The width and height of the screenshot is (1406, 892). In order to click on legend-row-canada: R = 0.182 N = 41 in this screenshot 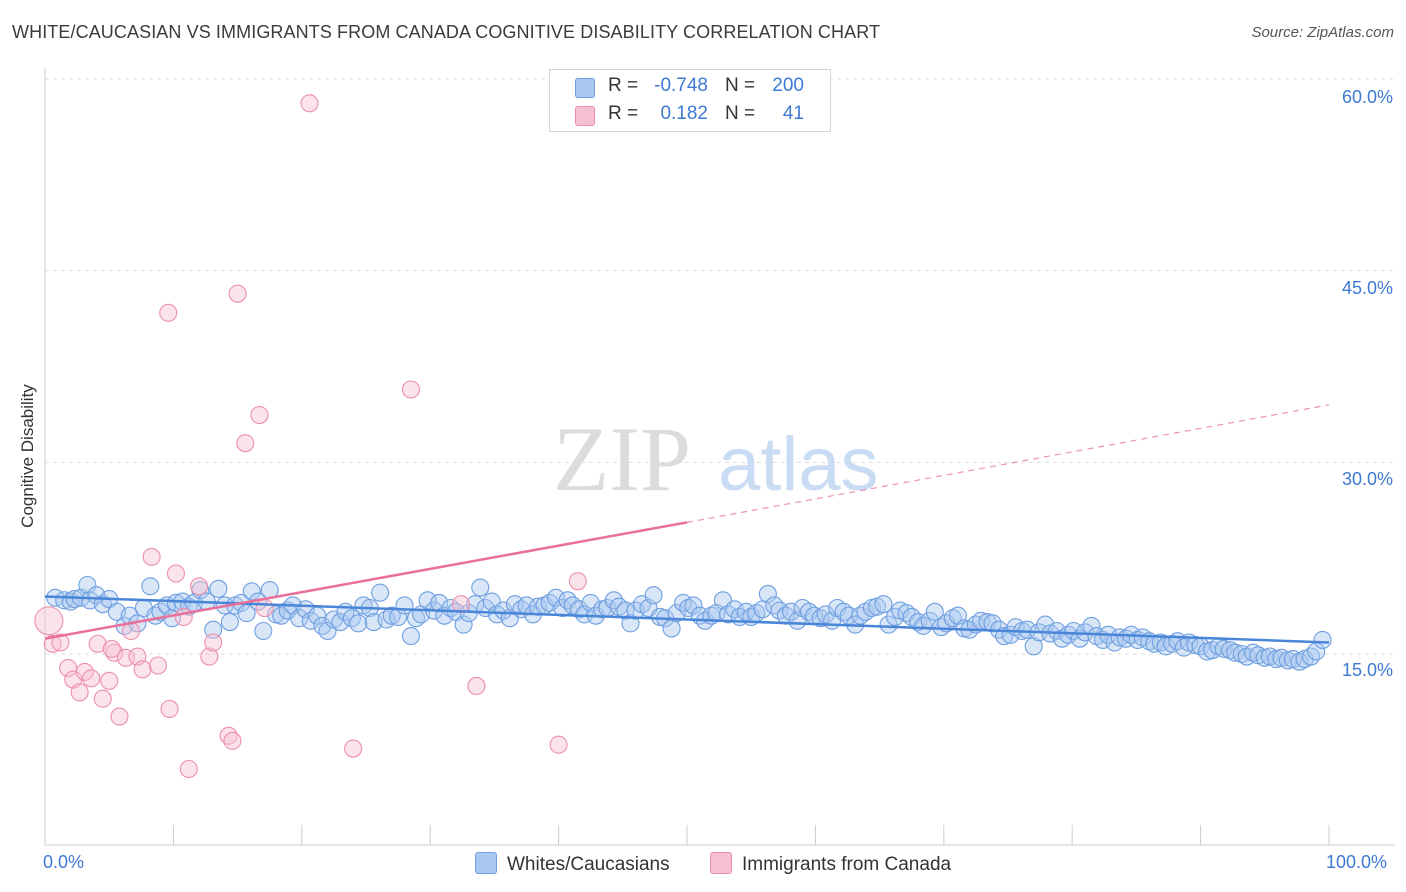, I will do `click(690, 116)`.